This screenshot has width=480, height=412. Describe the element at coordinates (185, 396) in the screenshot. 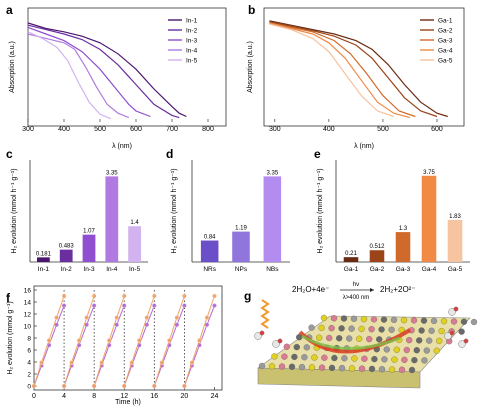

I see `x-tick-label-f: 20` at that location.